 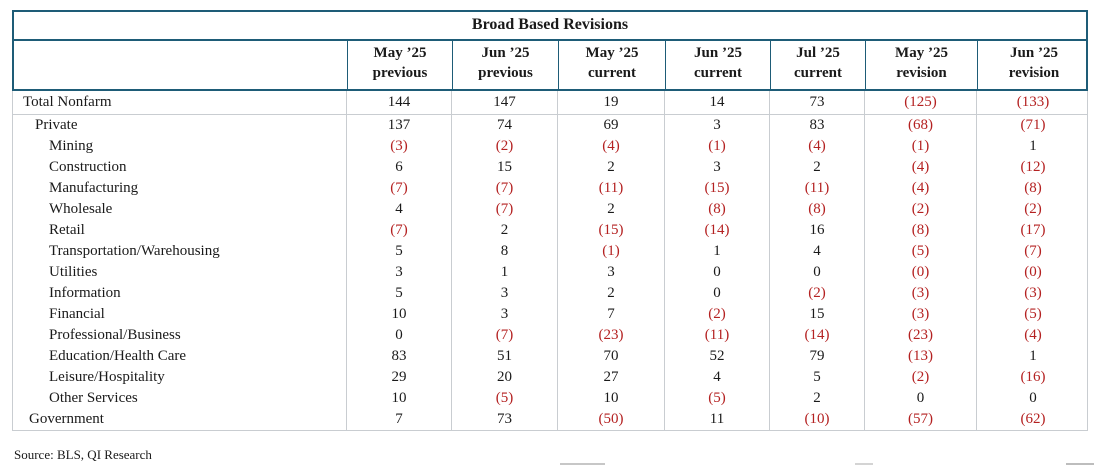 What do you see at coordinates (504, 125) in the screenshot?
I see `value-cell: 74` at bounding box center [504, 125].